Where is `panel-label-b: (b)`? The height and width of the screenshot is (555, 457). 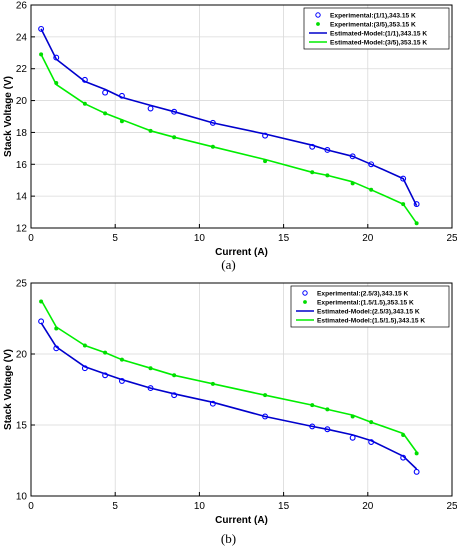
panel-label-b: (b) is located at coordinates (228, 538).